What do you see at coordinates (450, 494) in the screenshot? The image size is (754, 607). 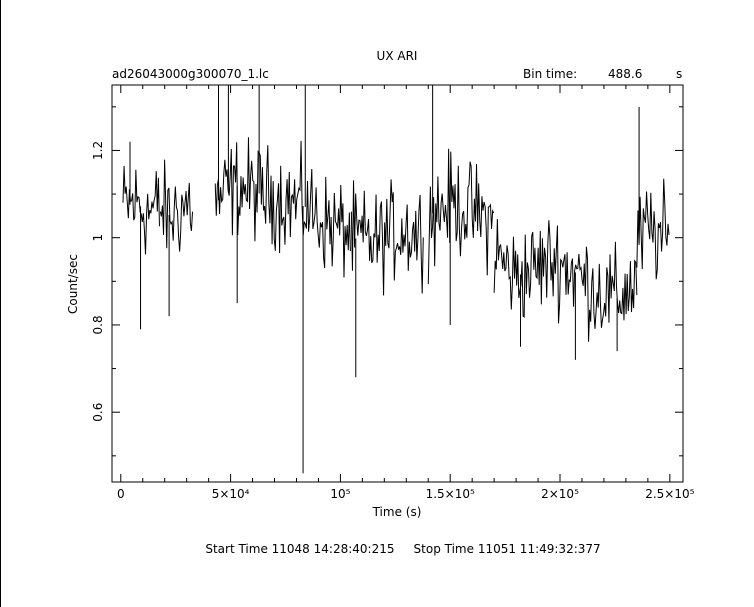 I see `x-tick-label: 1.5×10⁵` at bounding box center [450, 494].